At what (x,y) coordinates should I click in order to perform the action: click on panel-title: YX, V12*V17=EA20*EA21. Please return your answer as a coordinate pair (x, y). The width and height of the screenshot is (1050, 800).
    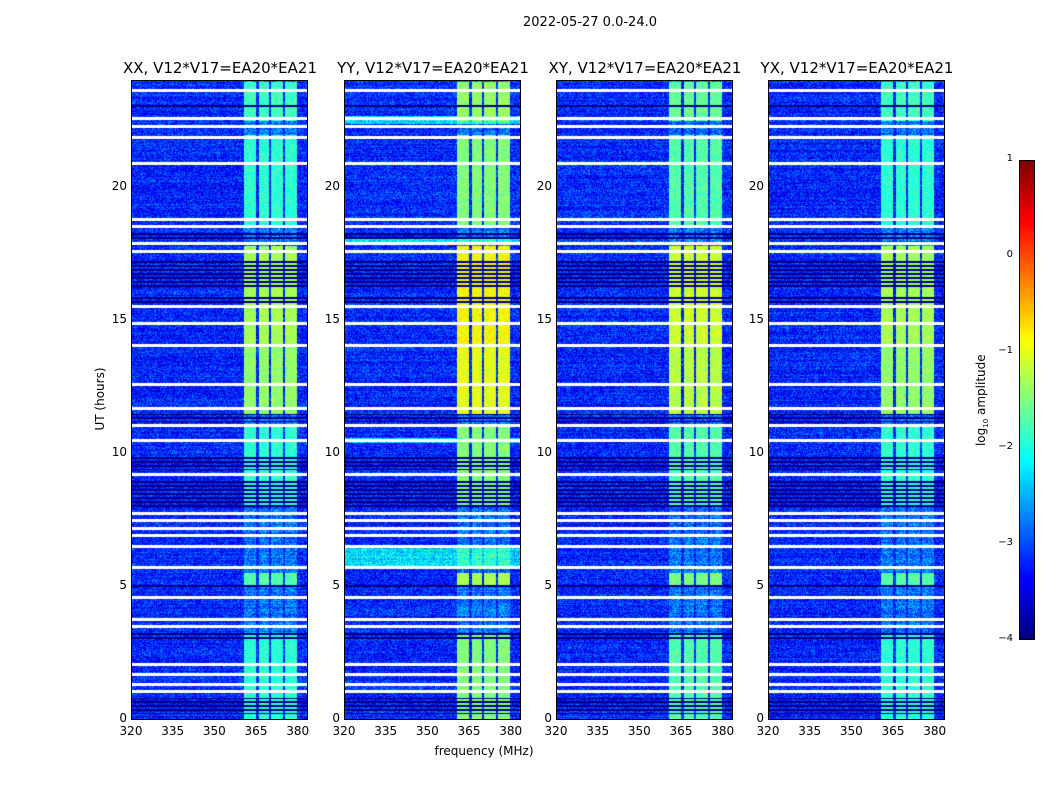
    Looking at the image, I should click on (857, 68).